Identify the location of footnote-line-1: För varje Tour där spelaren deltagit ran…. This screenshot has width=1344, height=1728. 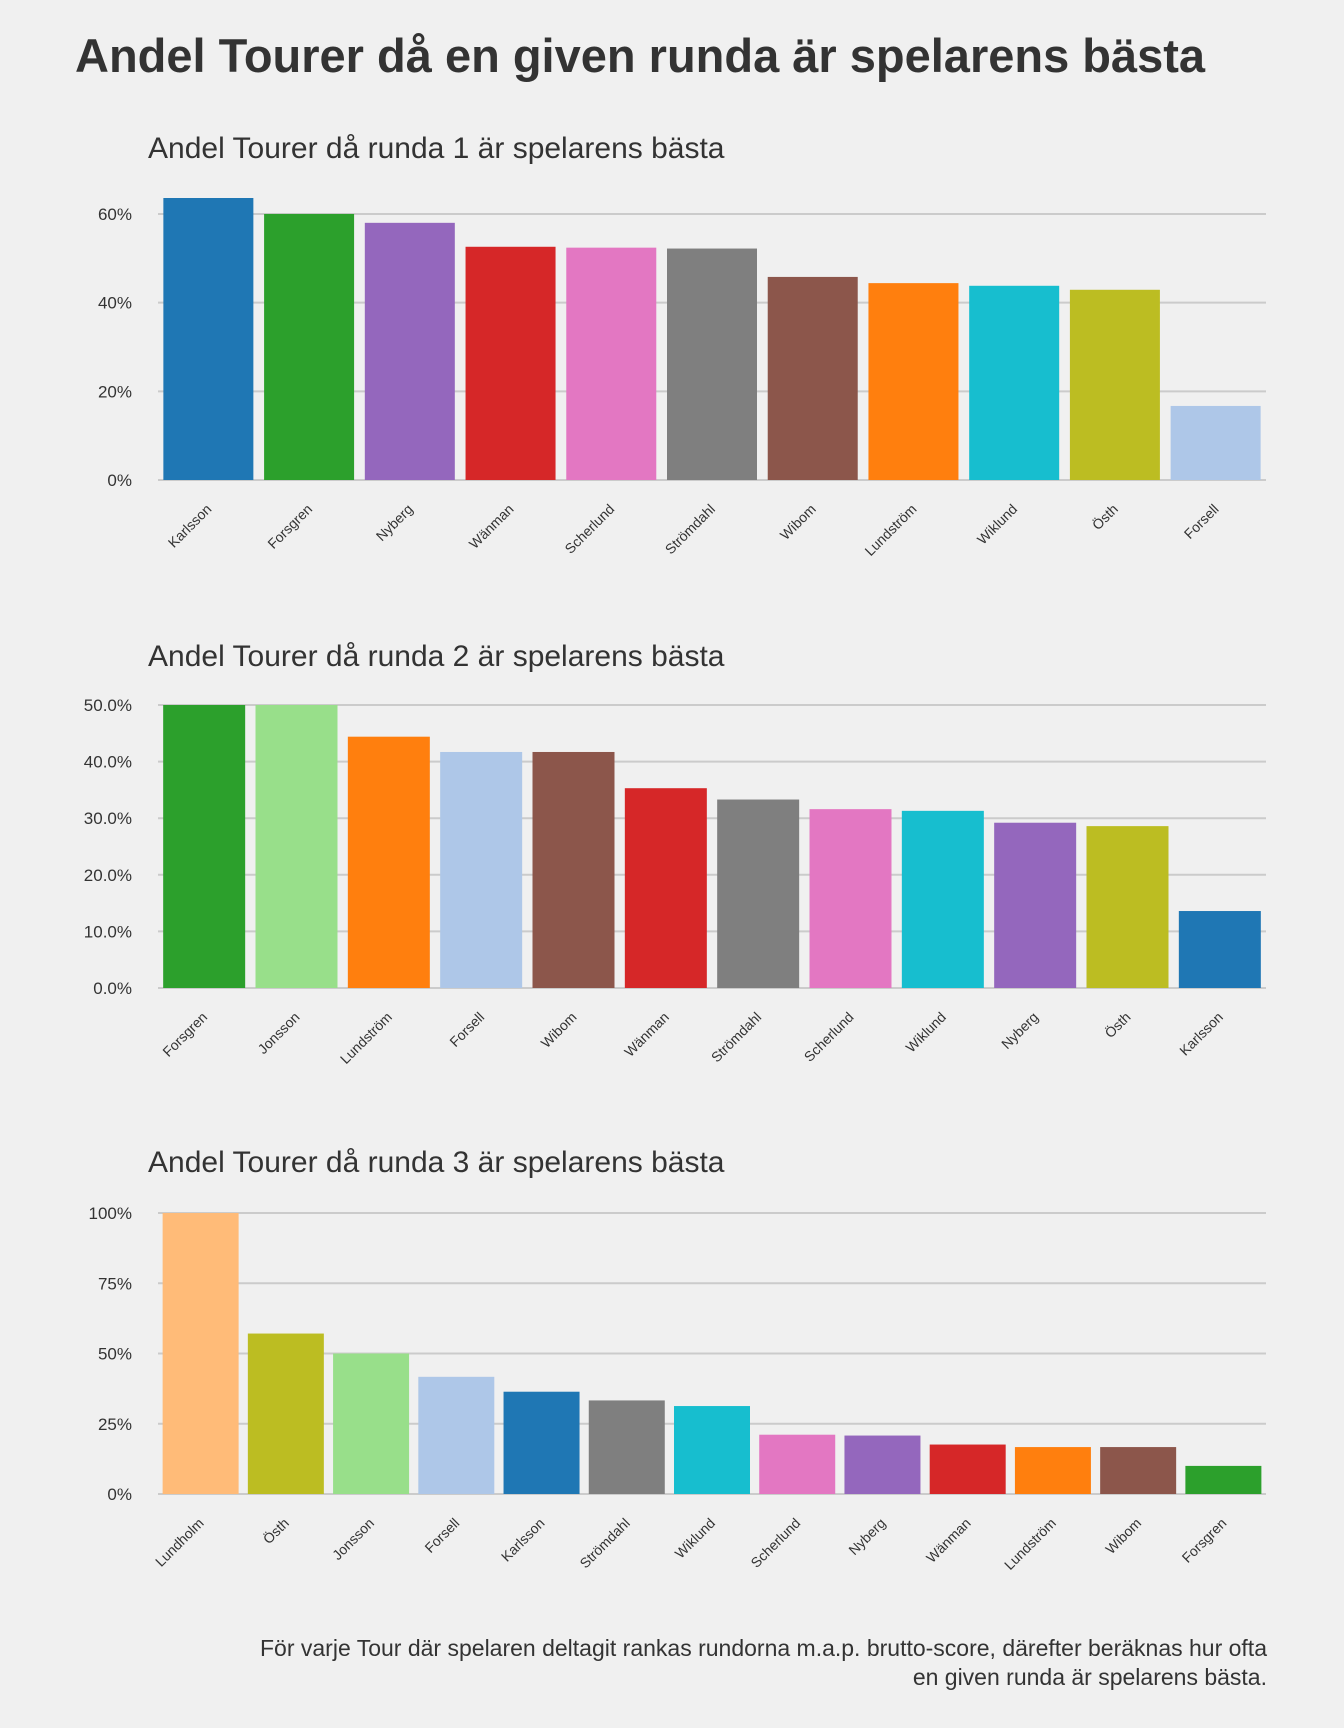
(763, 1648).